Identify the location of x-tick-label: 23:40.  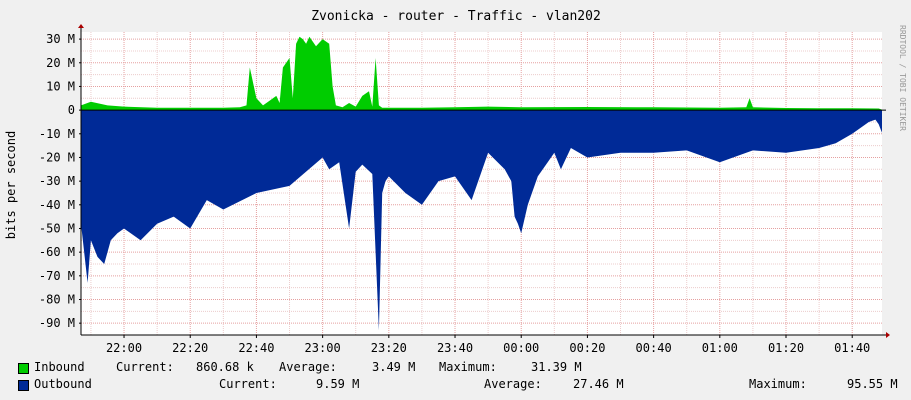
(455, 348).